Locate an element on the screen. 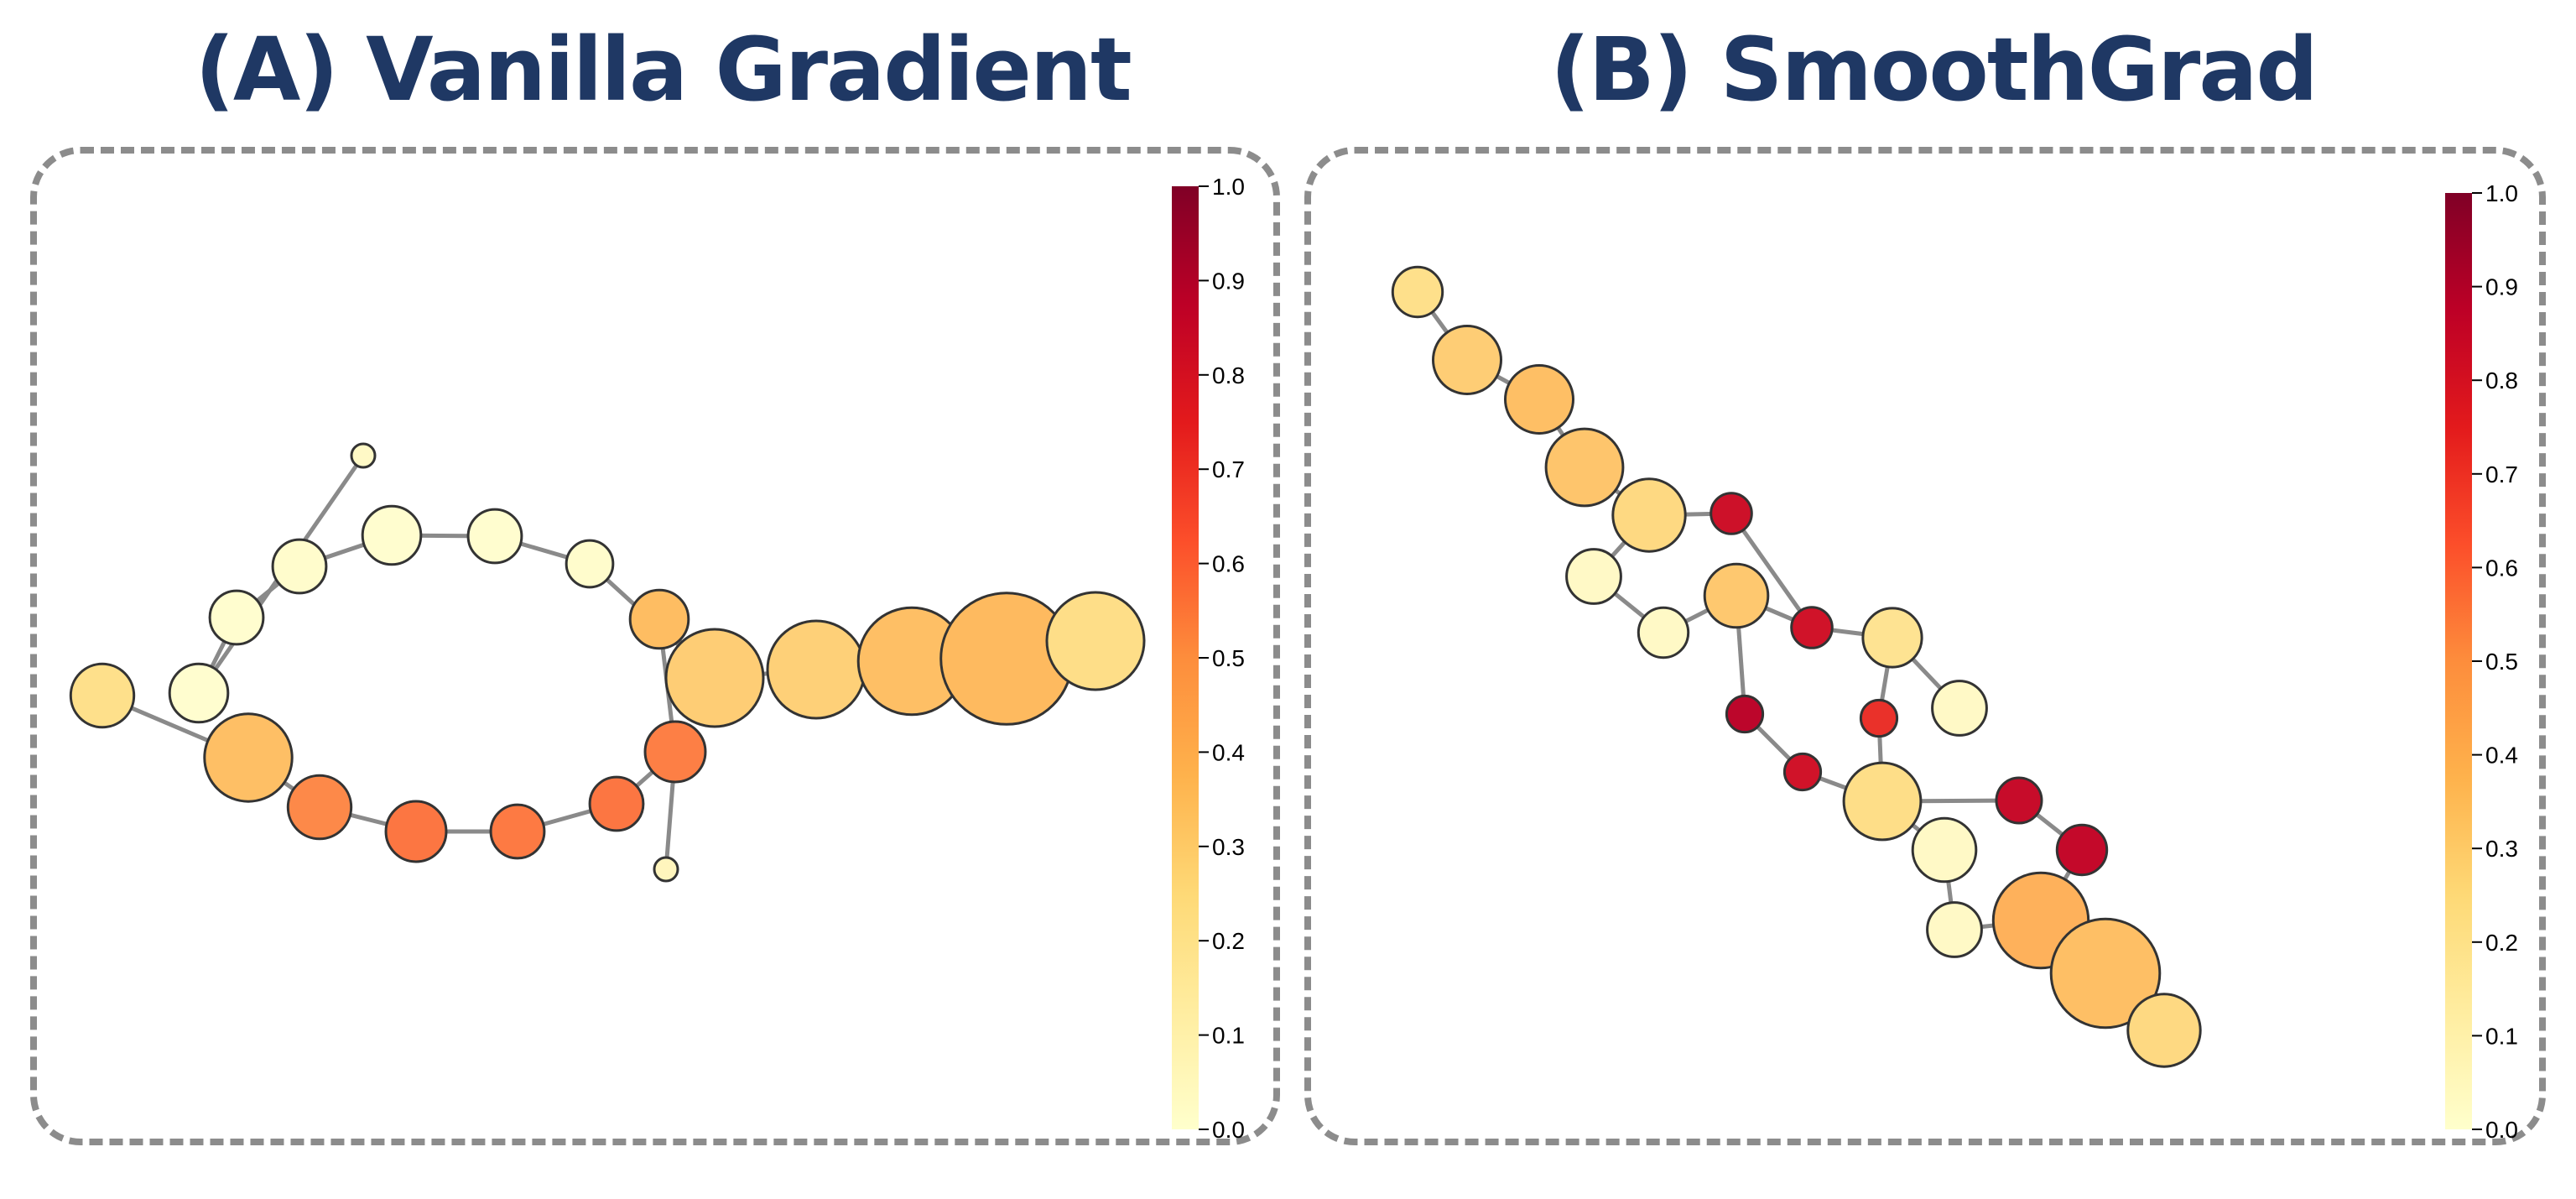 The width and height of the screenshot is (2576, 1199). panel-b-colorbar-tick-label: 0.7 is located at coordinates (2501, 474).